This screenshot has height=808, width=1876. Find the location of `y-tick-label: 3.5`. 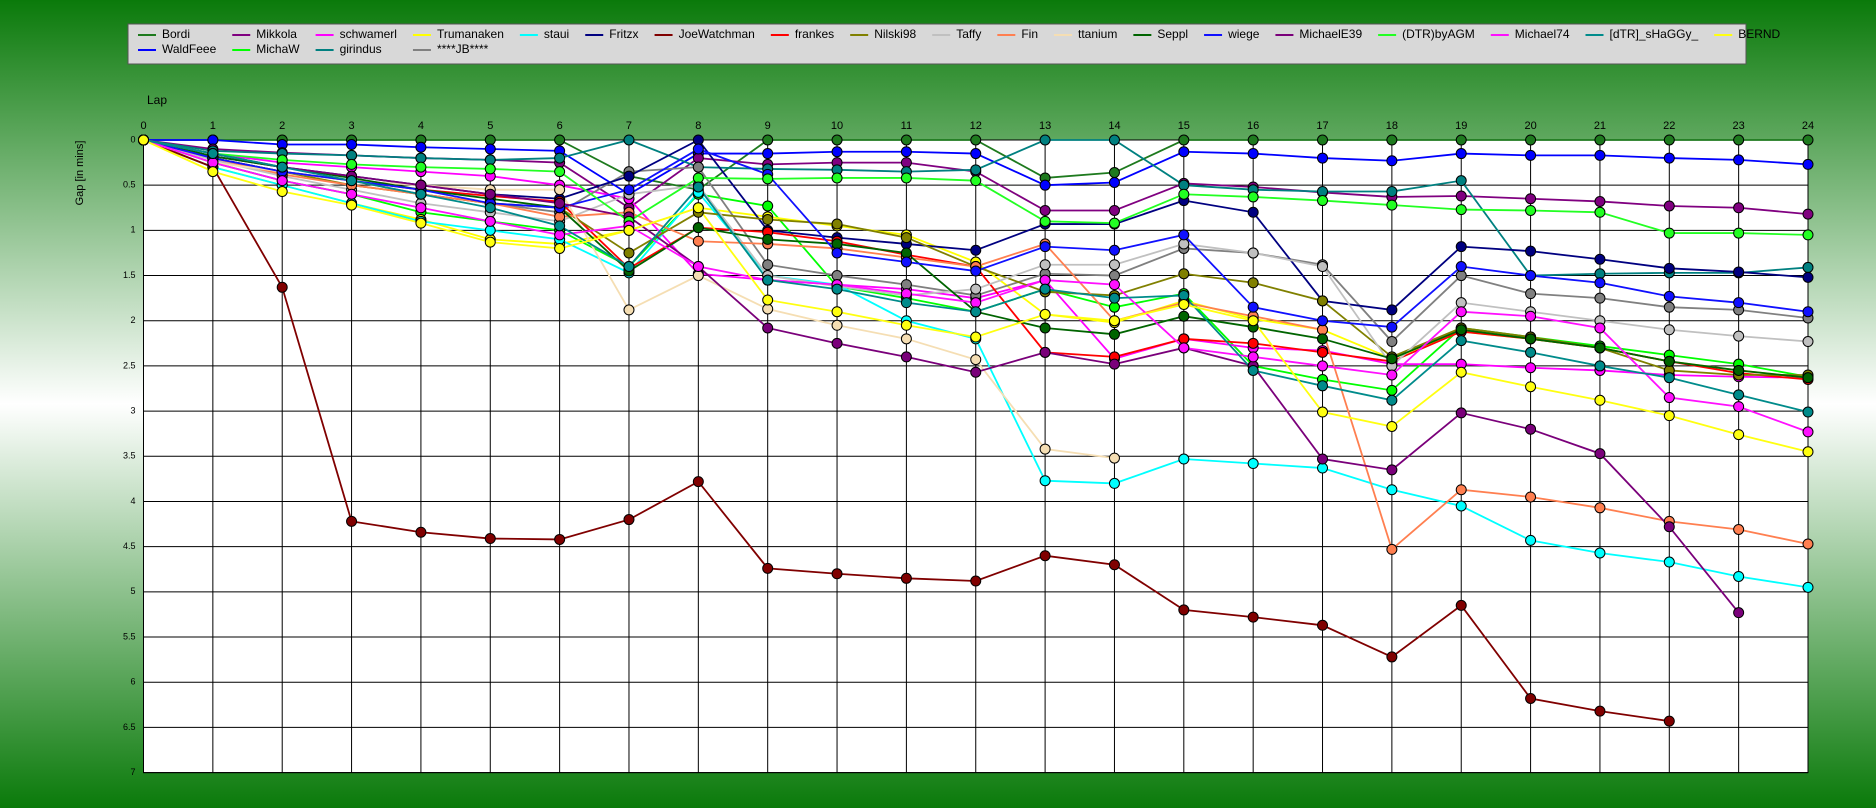

y-tick-label: 3.5 is located at coordinates (129, 456).